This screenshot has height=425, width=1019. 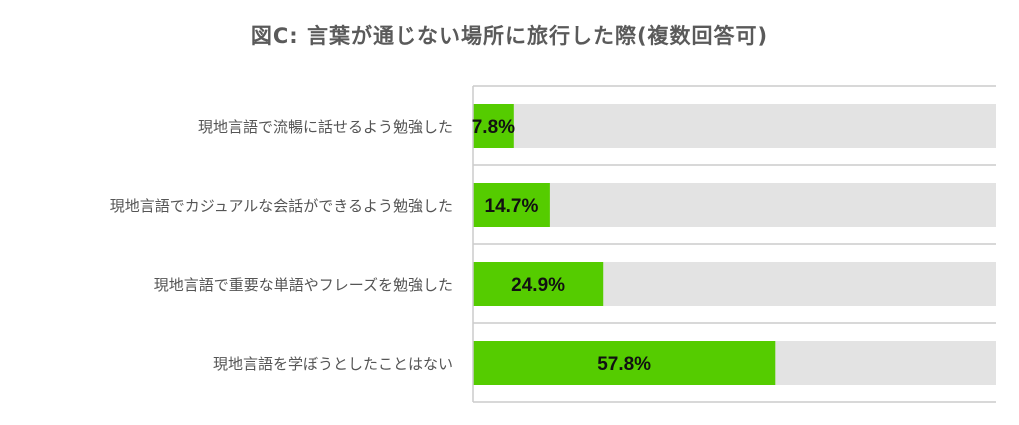 I want to click on data-label: 57.8%, so click(x=624, y=364).